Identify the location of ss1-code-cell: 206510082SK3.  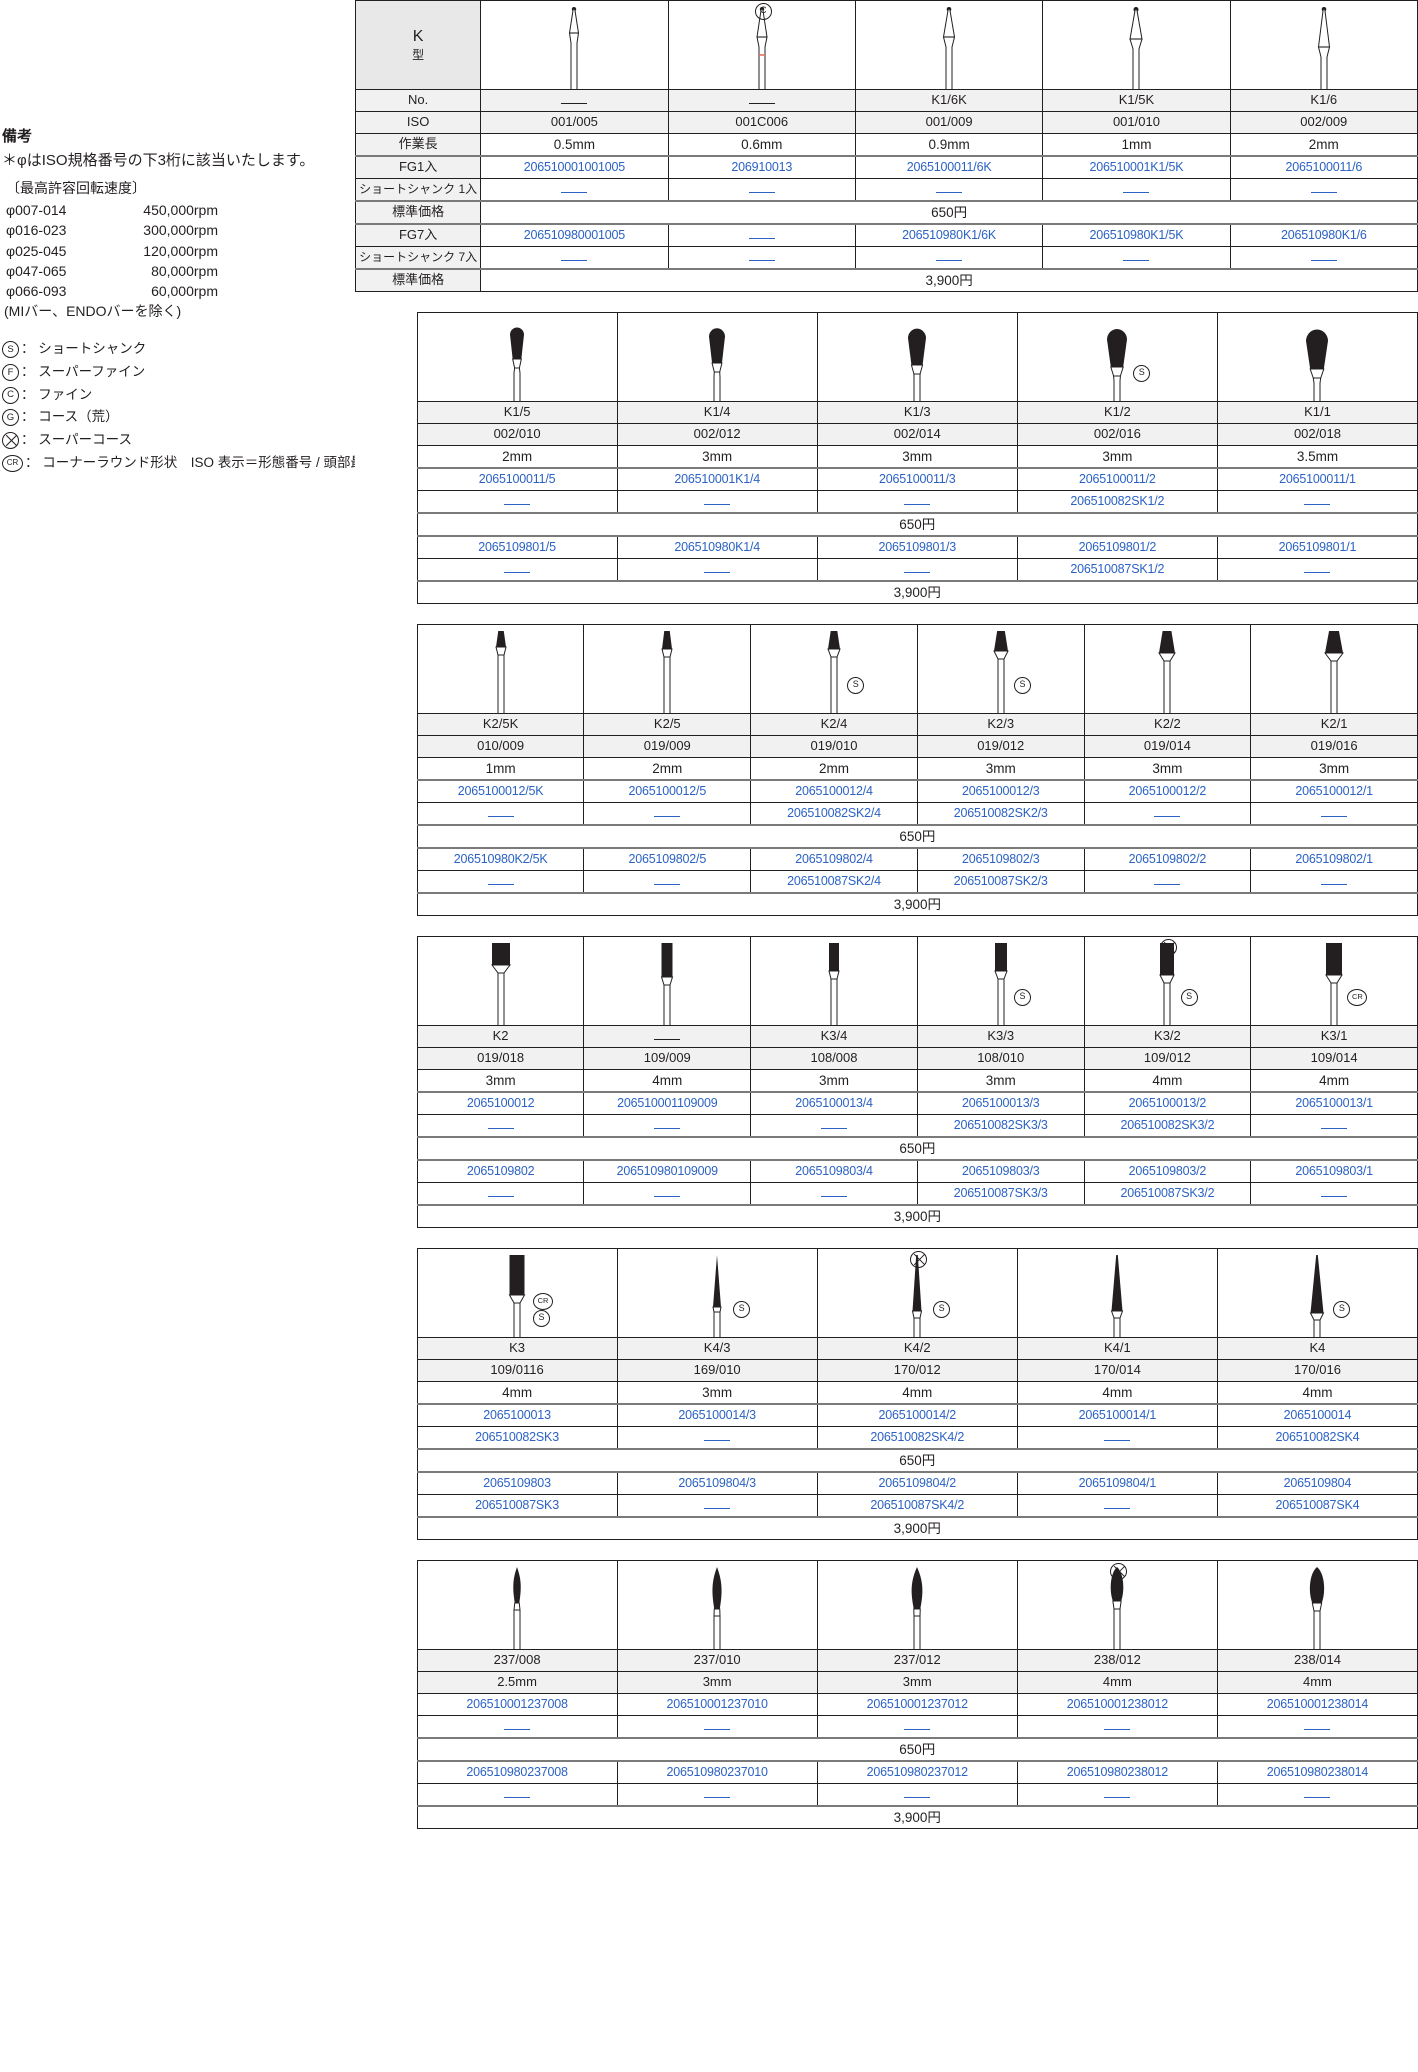
(517, 1438).